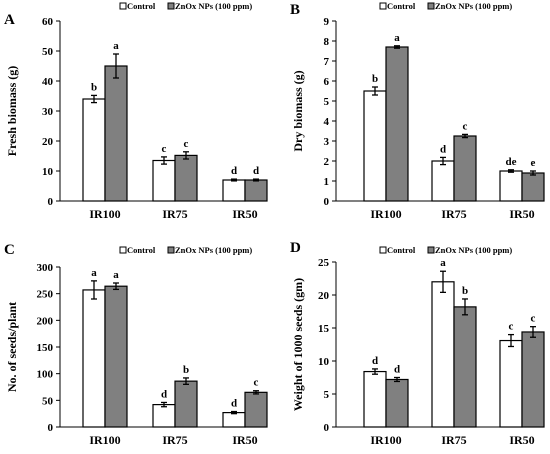 The image size is (550, 454). What do you see at coordinates (48, 52) in the screenshot?
I see `panel-a-y-tick-label: 50` at bounding box center [48, 52].